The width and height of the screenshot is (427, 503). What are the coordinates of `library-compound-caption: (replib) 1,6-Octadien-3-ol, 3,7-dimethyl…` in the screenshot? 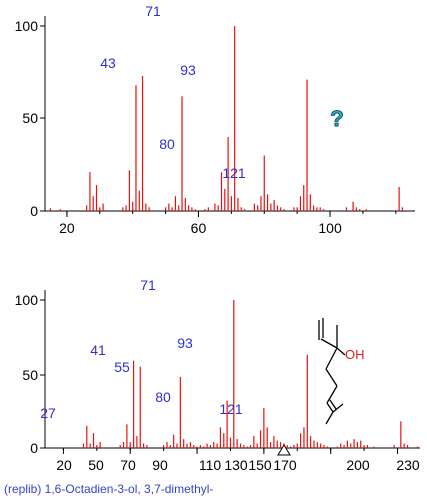 It's located at (109, 489).